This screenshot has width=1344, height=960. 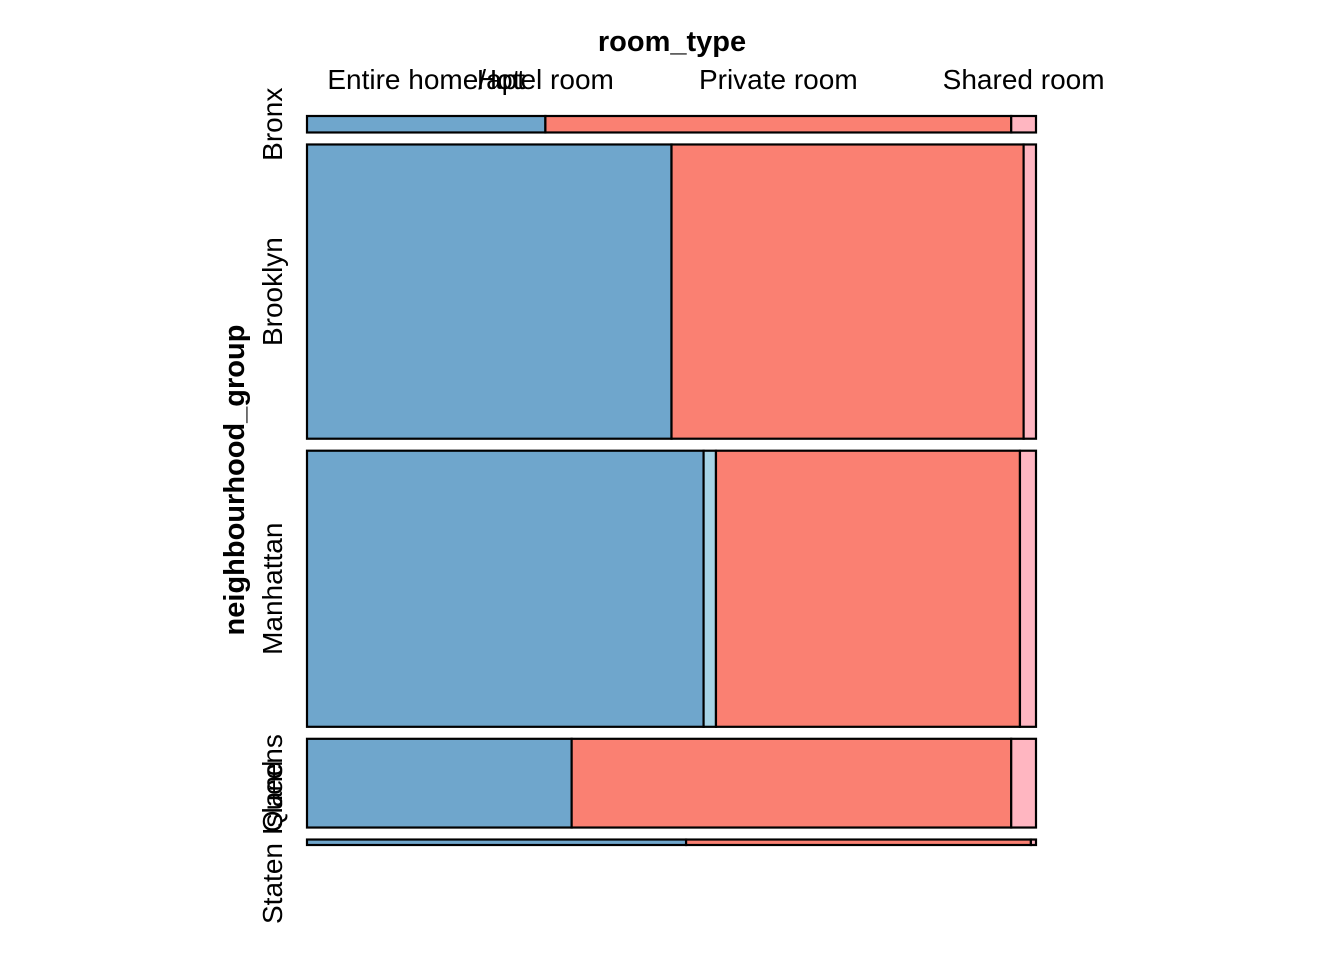 I want to click on tile-manhattan-hotel-room, so click(x=710, y=588).